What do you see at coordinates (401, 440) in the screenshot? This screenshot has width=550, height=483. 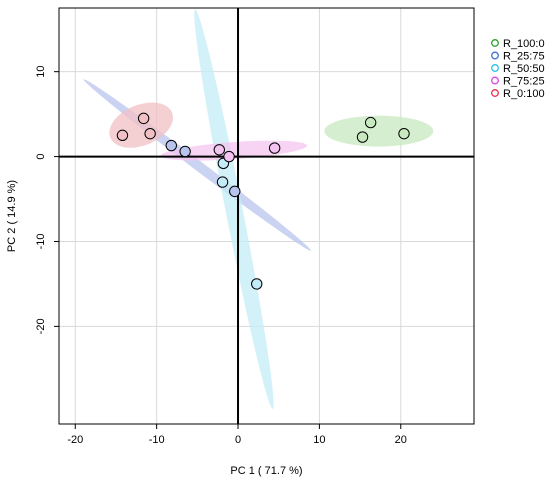 I see `x-tick-label: 20` at bounding box center [401, 440].